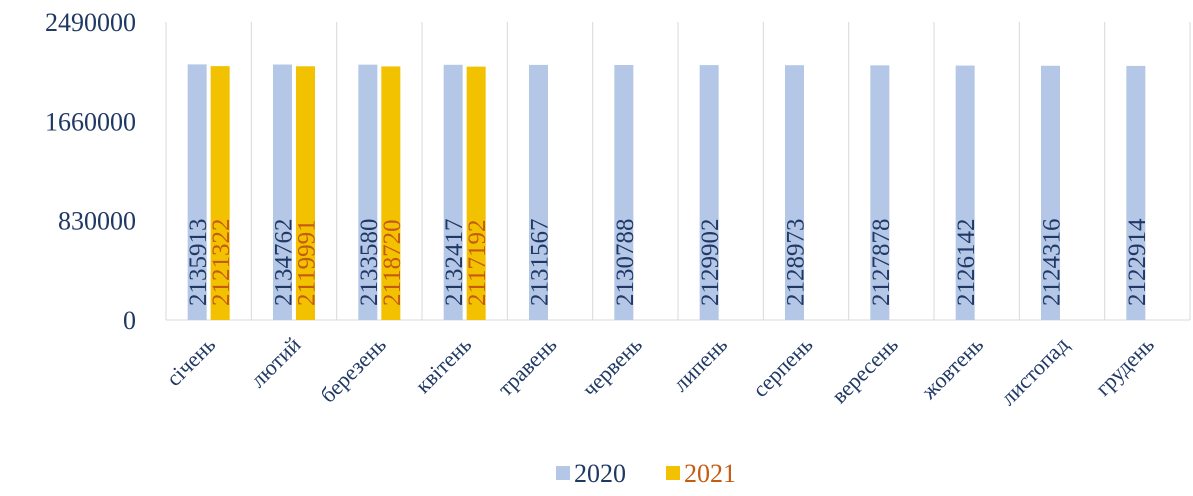 Image resolution: width=1193 pixels, height=496 pixels. I want to click on y-tick-label: 0, so click(129, 320).